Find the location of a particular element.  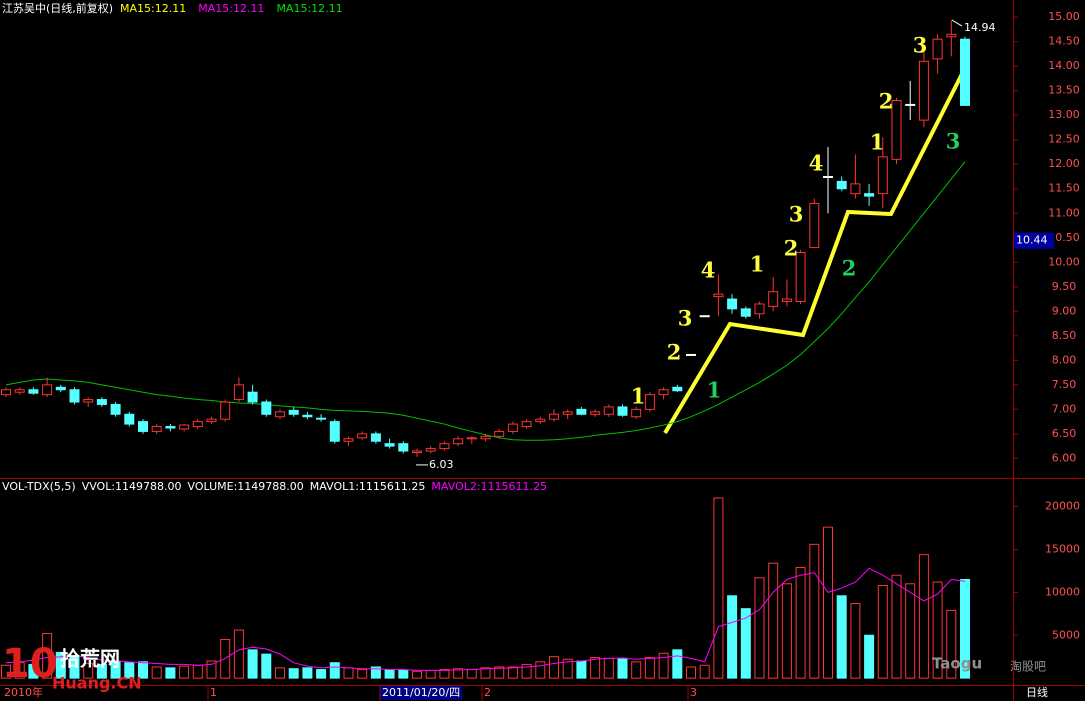

wave-label: 4 is located at coordinates (816, 163).